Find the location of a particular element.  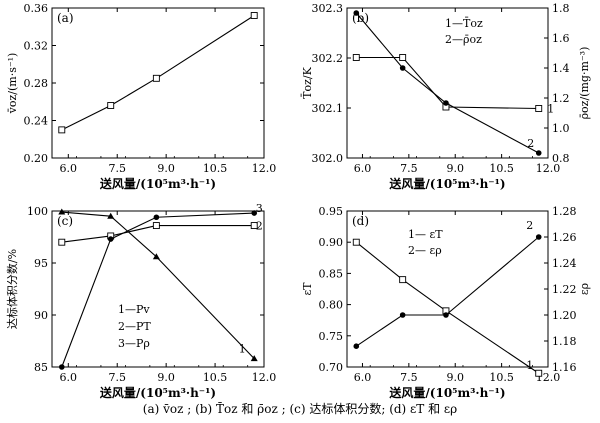

y-tick-label: 0.70 is located at coordinates (331, 367).